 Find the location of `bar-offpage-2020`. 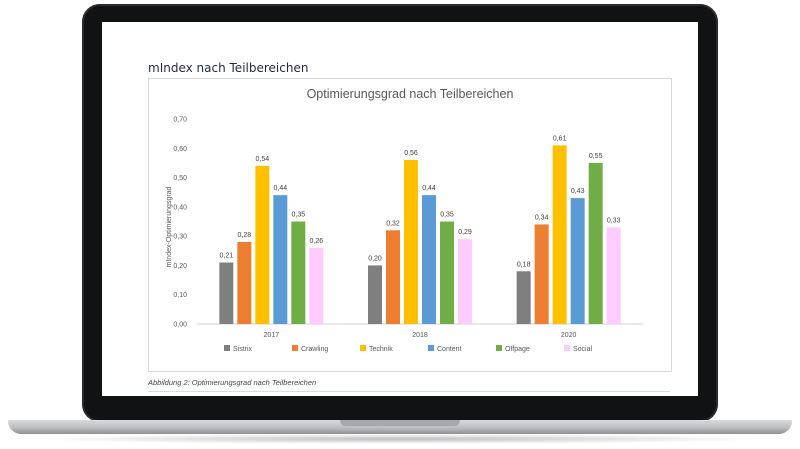

bar-offpage-2020 is located at coordinates (595, 243).